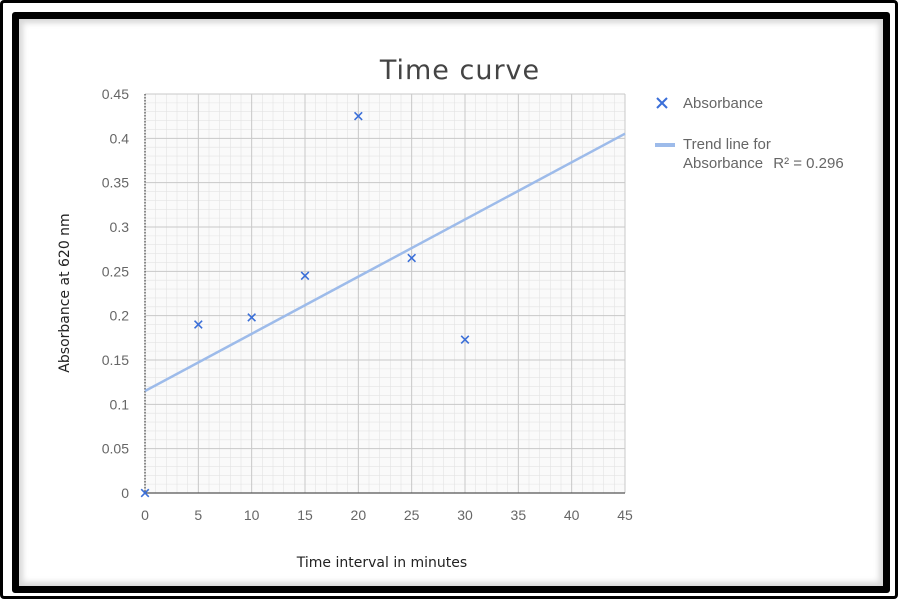 This screenshot has height=599, width=898. I want to click on chart-title: Time curve, so click(459, 70).